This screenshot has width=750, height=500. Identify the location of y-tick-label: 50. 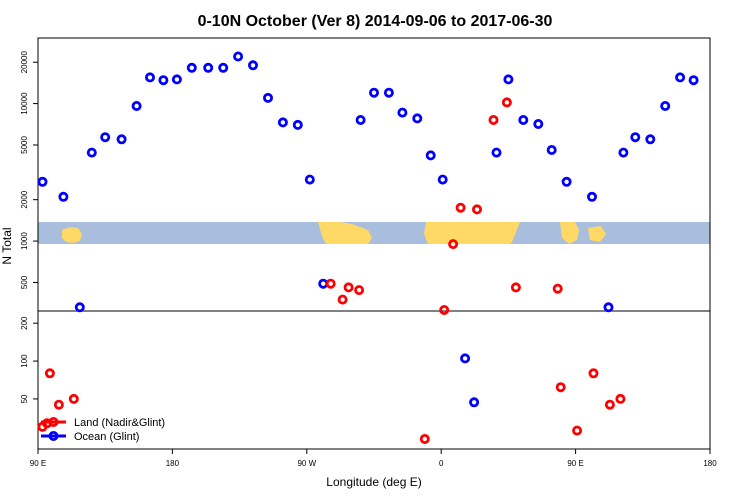
(24, 398).